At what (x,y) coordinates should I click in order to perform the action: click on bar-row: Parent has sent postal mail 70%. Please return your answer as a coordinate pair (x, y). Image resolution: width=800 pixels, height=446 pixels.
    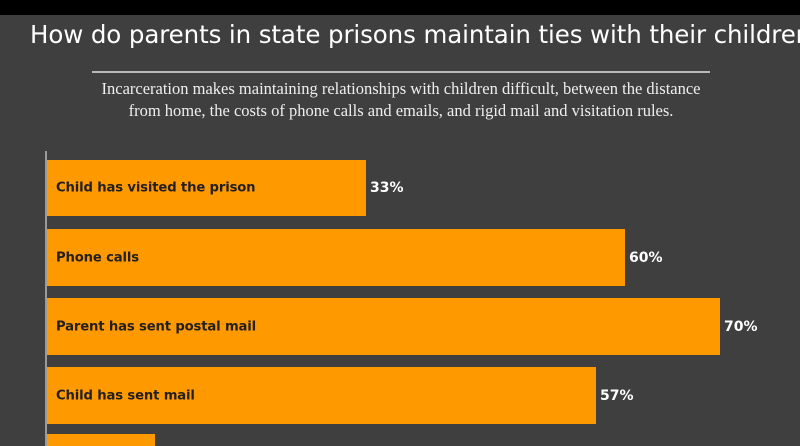
    Looking at the image, I should click on (423, 326).